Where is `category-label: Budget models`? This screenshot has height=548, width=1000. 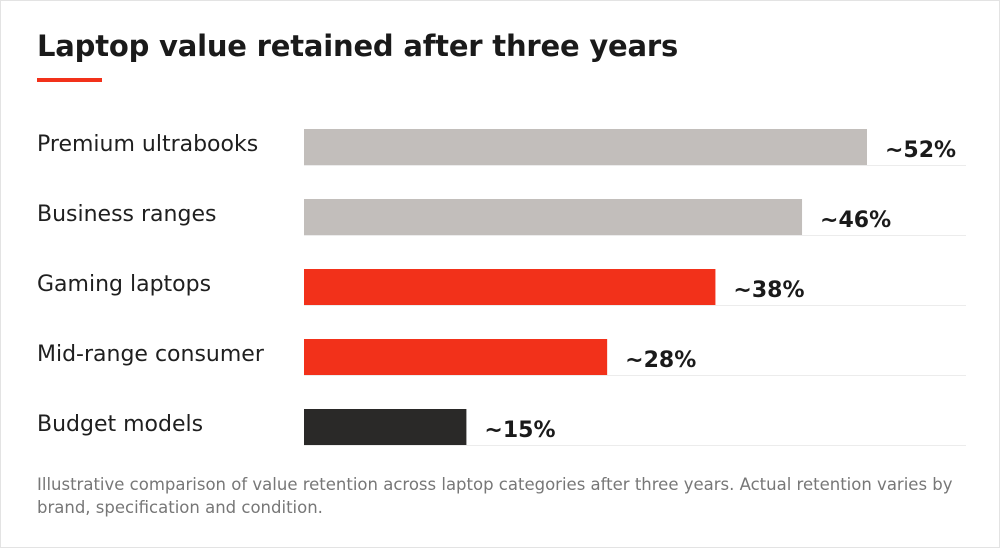
category-label: Budget models is located at coordinates (120, 424).